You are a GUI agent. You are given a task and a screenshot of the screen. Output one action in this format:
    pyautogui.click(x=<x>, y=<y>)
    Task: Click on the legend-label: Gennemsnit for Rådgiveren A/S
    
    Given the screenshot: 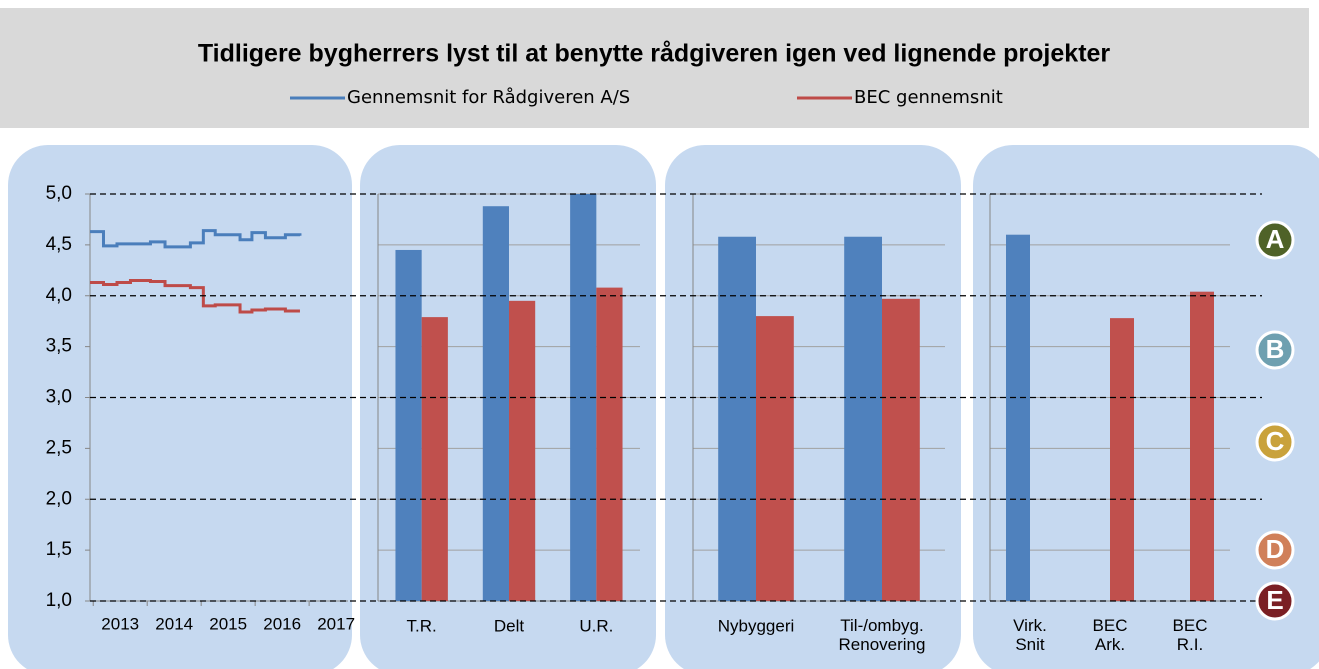 What is the action you would take?
    pyautogui.click(x=488, y=97)
    